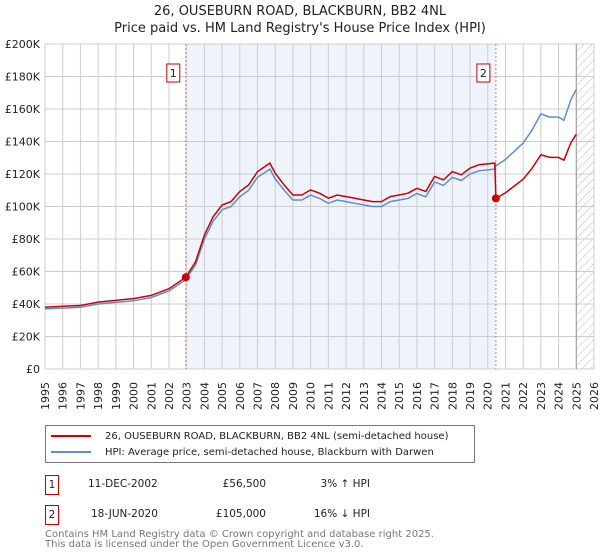 The image size is (600, 560). I want to click on sale-label: 2, so click(483, 73).